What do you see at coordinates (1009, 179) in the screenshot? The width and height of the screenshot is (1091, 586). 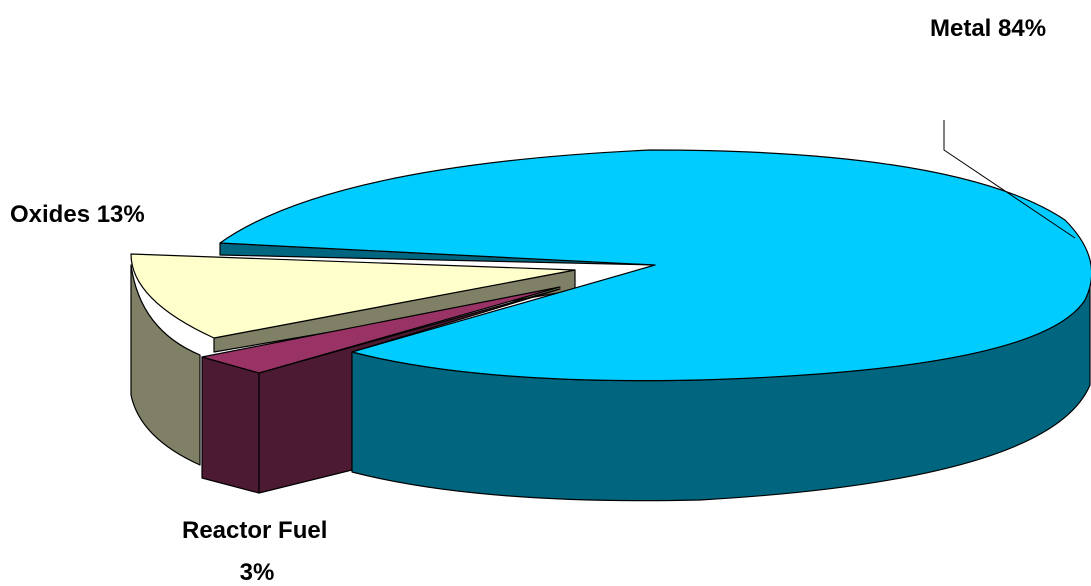 I see `metal-leader-line` at bounding box center [1009, 179].